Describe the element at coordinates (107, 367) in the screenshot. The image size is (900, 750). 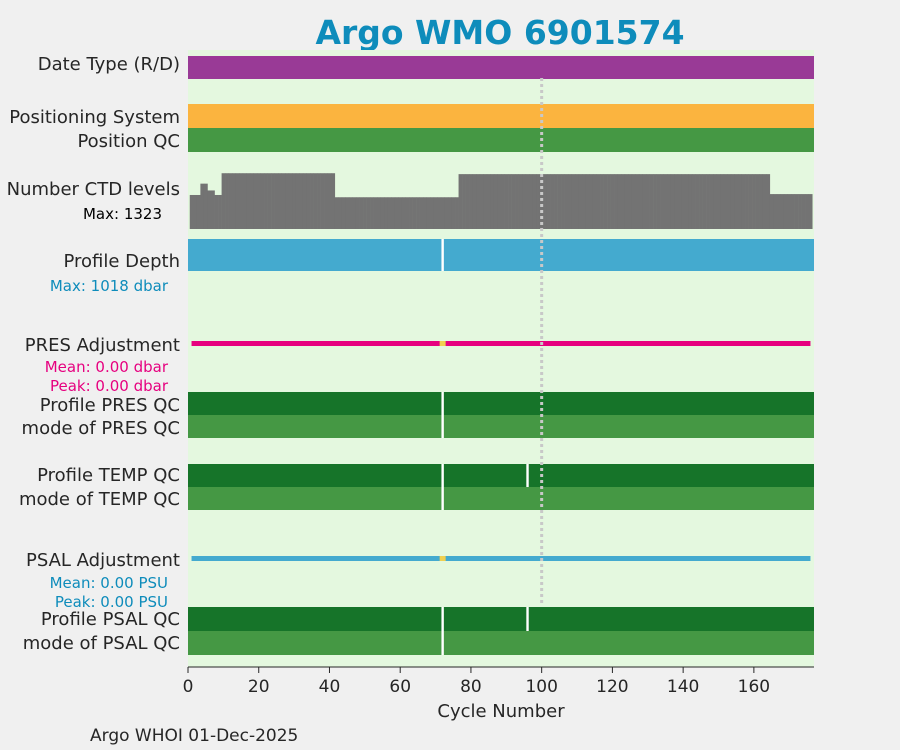
I see `pres-adj-mean-label: Mean: 0.00 dbar` at that location.